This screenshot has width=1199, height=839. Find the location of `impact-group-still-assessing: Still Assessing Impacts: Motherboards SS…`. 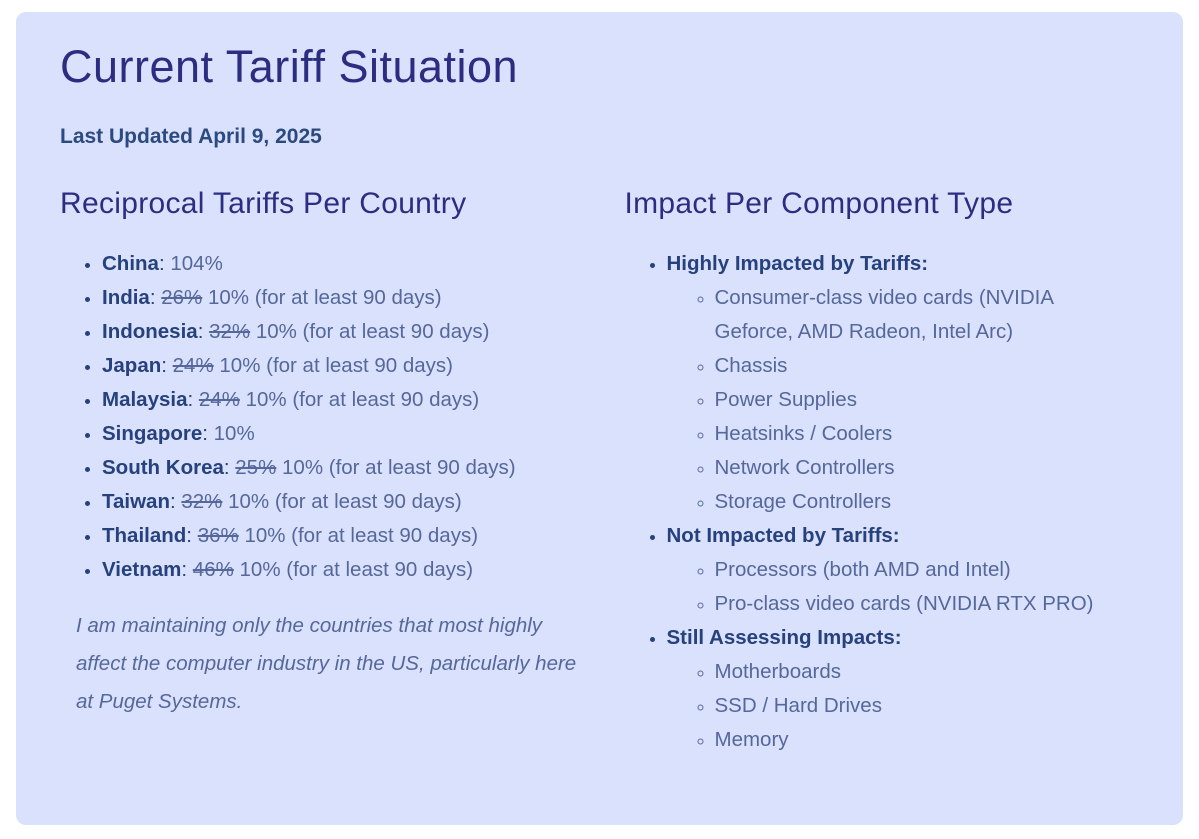

impact-group-still-assessing: Still Assessing Impacts: Motherboards SS… is located at coordinates (911, 689).